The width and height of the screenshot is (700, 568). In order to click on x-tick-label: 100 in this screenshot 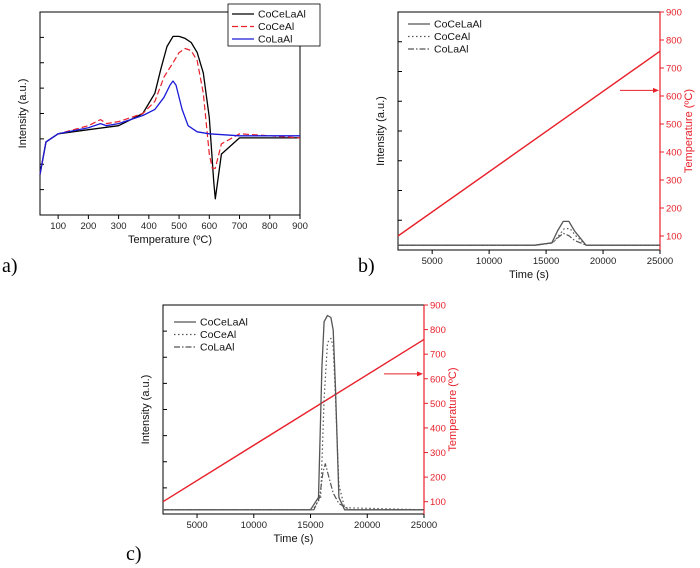, I will do `click(58, 226)`.